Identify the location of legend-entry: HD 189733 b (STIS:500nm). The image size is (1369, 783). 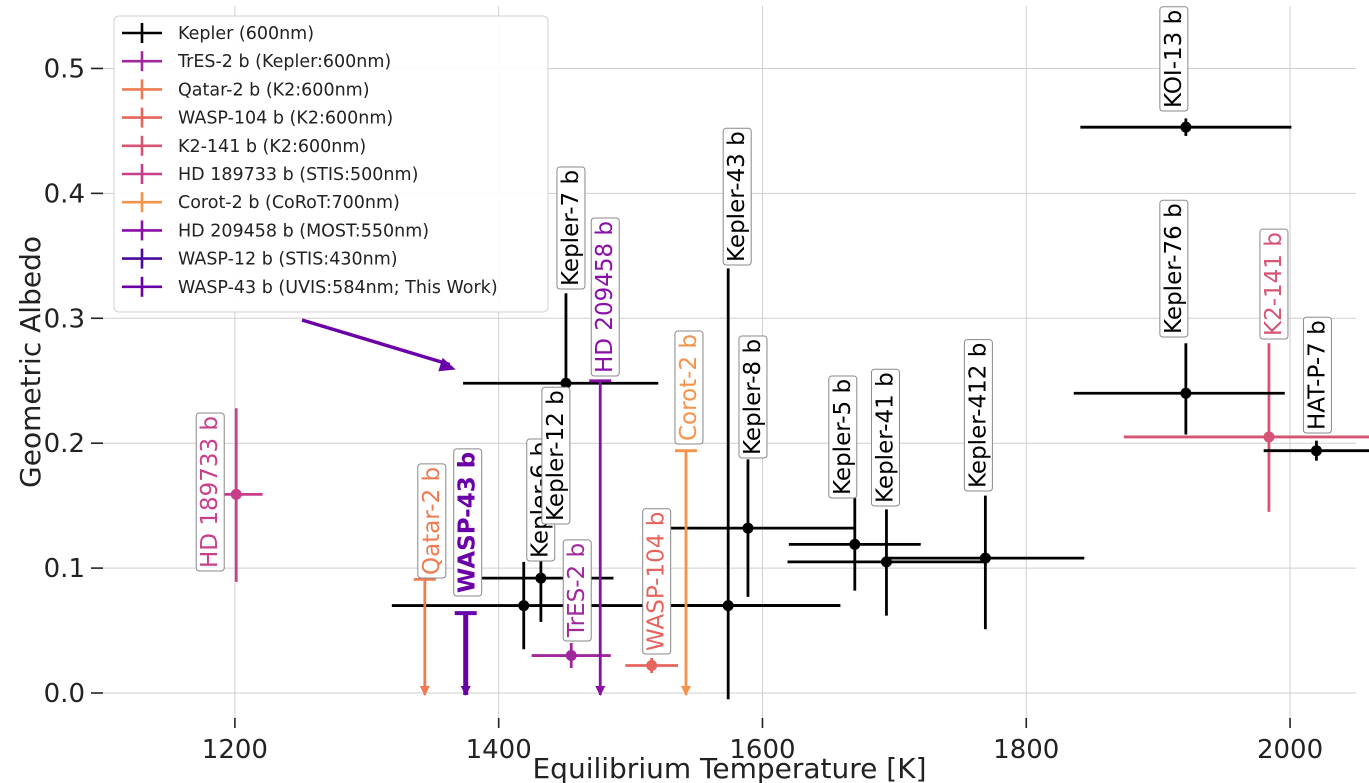
(270, 174).